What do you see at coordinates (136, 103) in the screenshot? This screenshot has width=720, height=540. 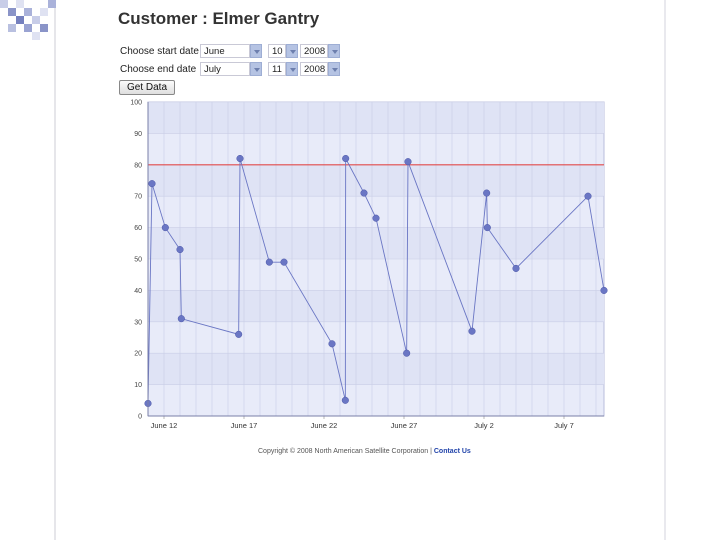 I see `y-tick-label: 100` at bounding box center [136, 103].